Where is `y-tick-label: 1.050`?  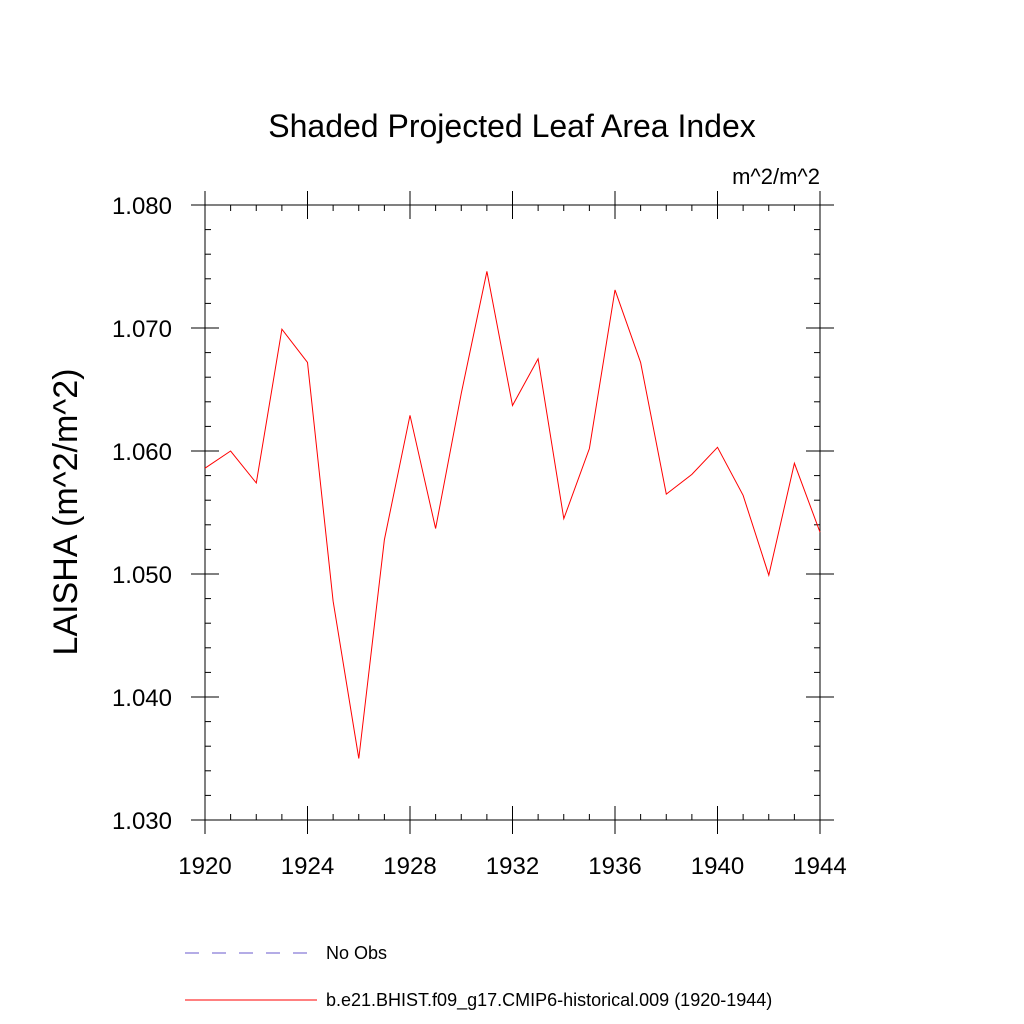 y-tick-label: 1.050 is located at coordinates (142, 575).